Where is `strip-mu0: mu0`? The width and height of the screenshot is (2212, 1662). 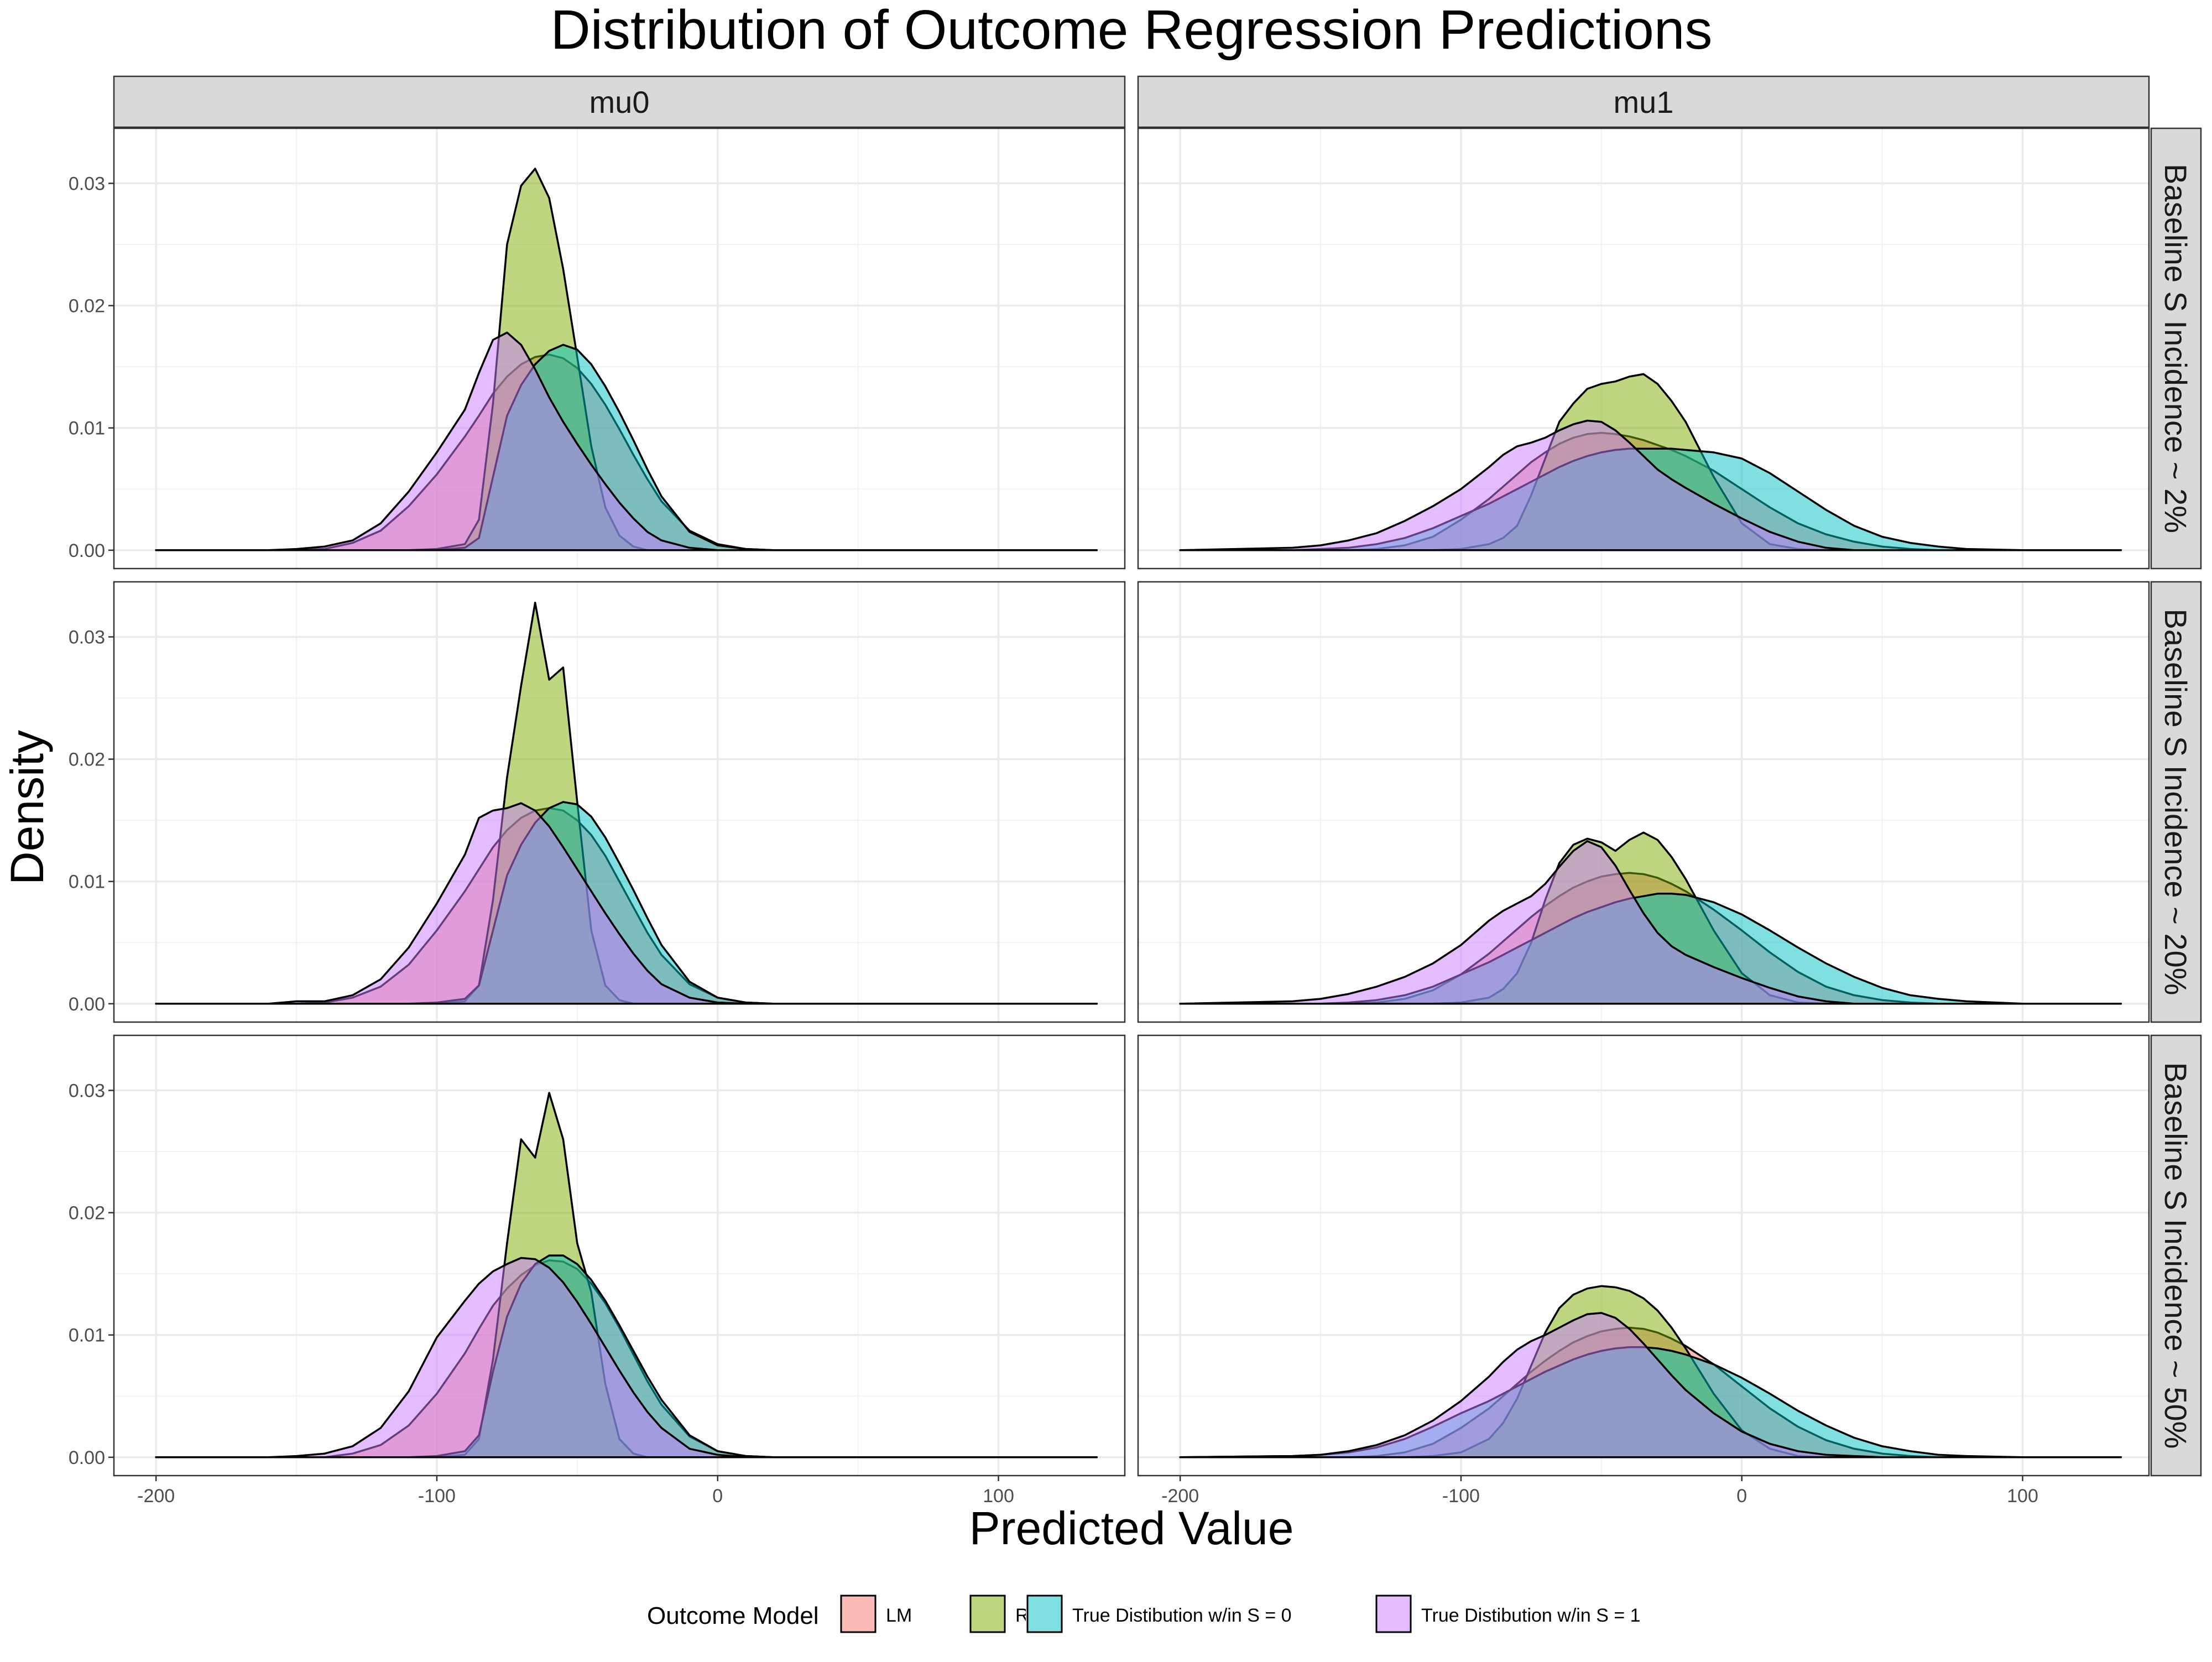 strip-mu0: mu0 is located at coordinates (619, 101).